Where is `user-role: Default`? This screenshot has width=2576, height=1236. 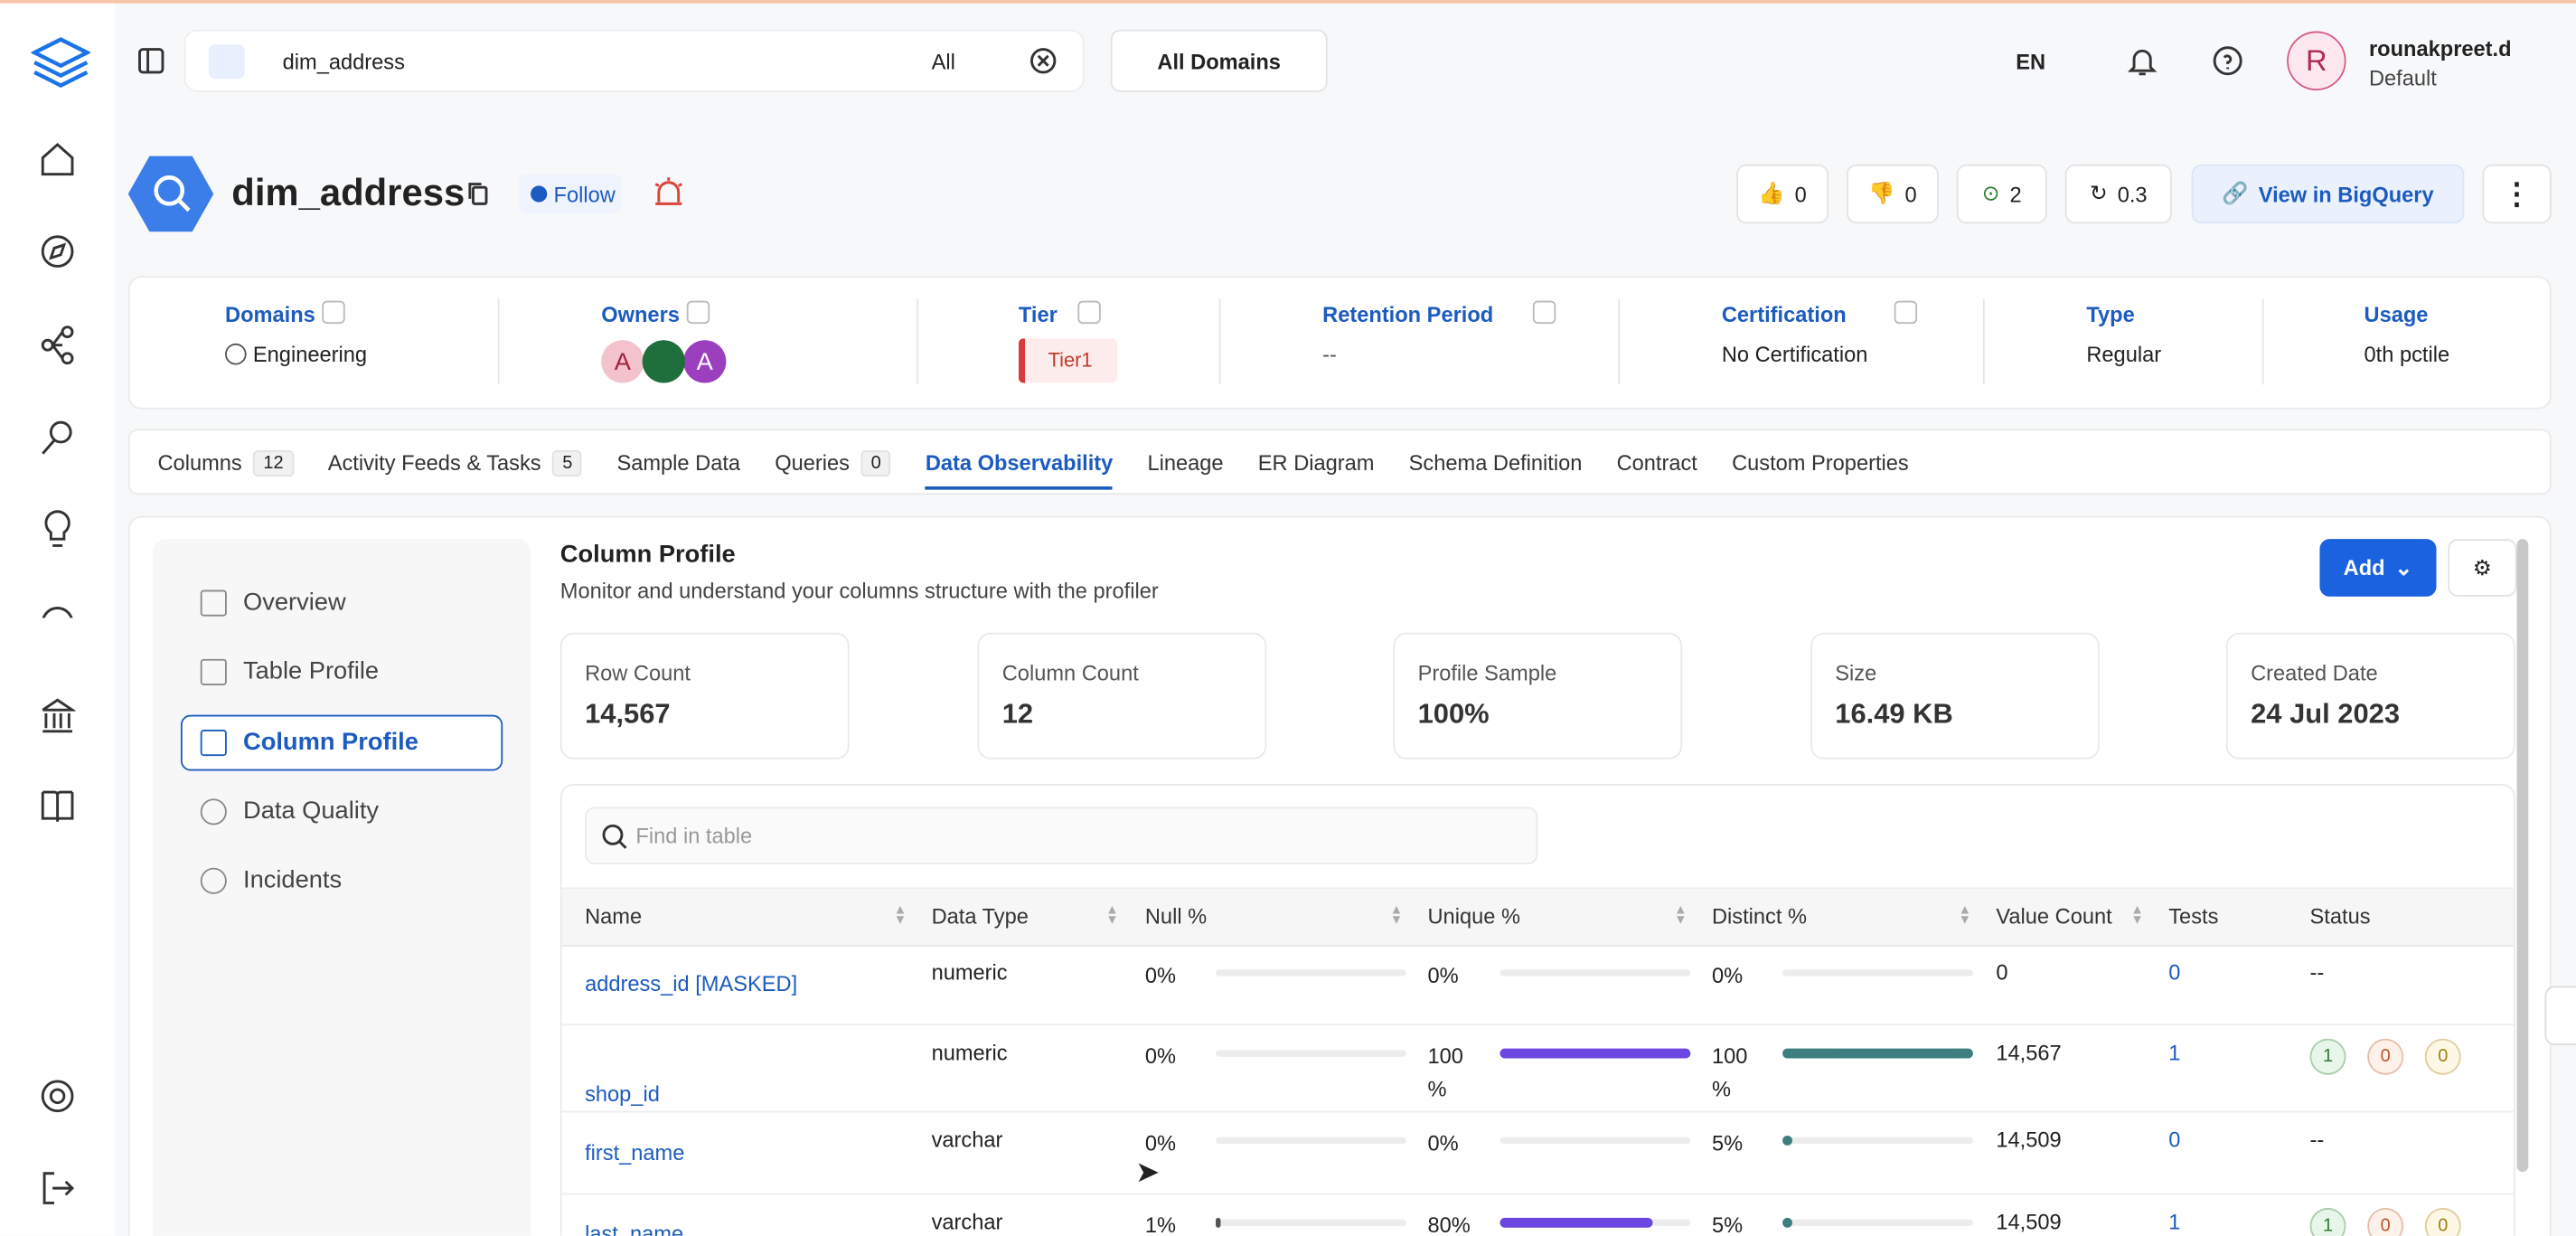
user-role: Default is located at coordinates (2403, 78).